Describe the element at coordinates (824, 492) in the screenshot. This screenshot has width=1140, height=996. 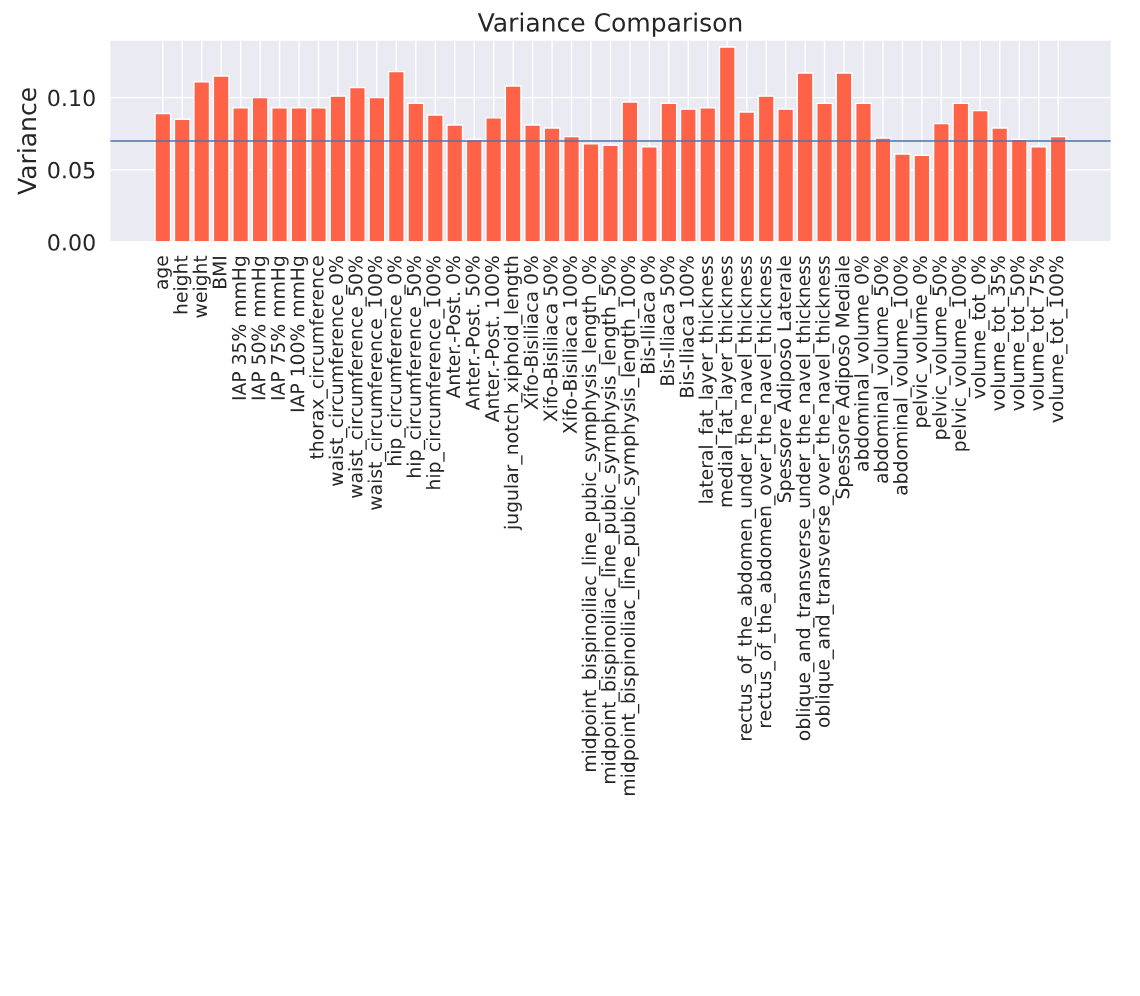
I see `x-tick-label: oblique_and_transverse_over_the_navel_thickness` at that location.